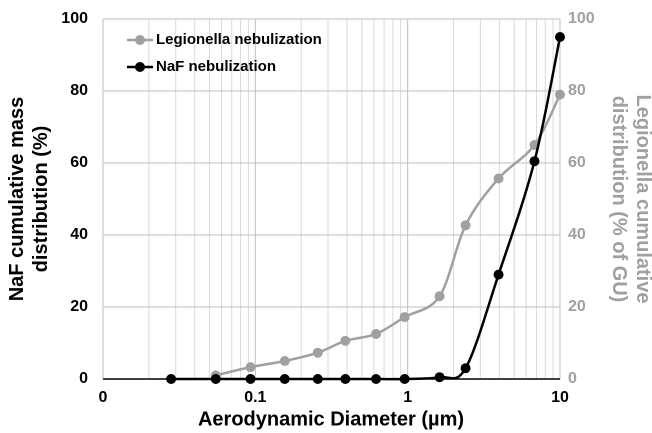  I want to click on y-axis-title-line: distribution (%), so click(41, 199).